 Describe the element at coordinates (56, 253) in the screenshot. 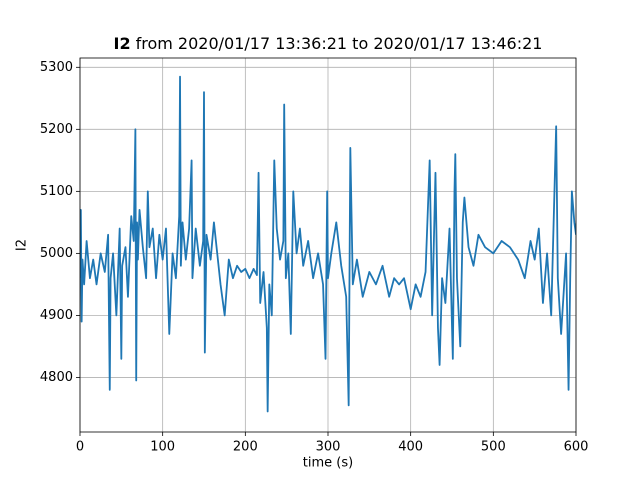

I see `y-tick-label: 5000` at that location.